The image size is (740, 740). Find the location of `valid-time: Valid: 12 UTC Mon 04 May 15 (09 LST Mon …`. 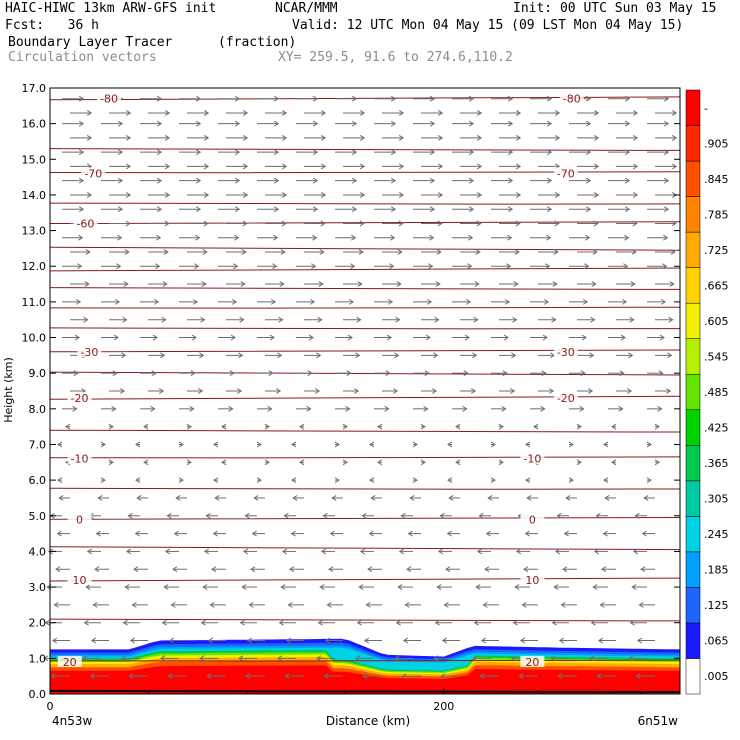

valid-time: Valid: 12 UTC Mon 04 May 15 (09 LST Mon … is located at coordinates (488, 25).